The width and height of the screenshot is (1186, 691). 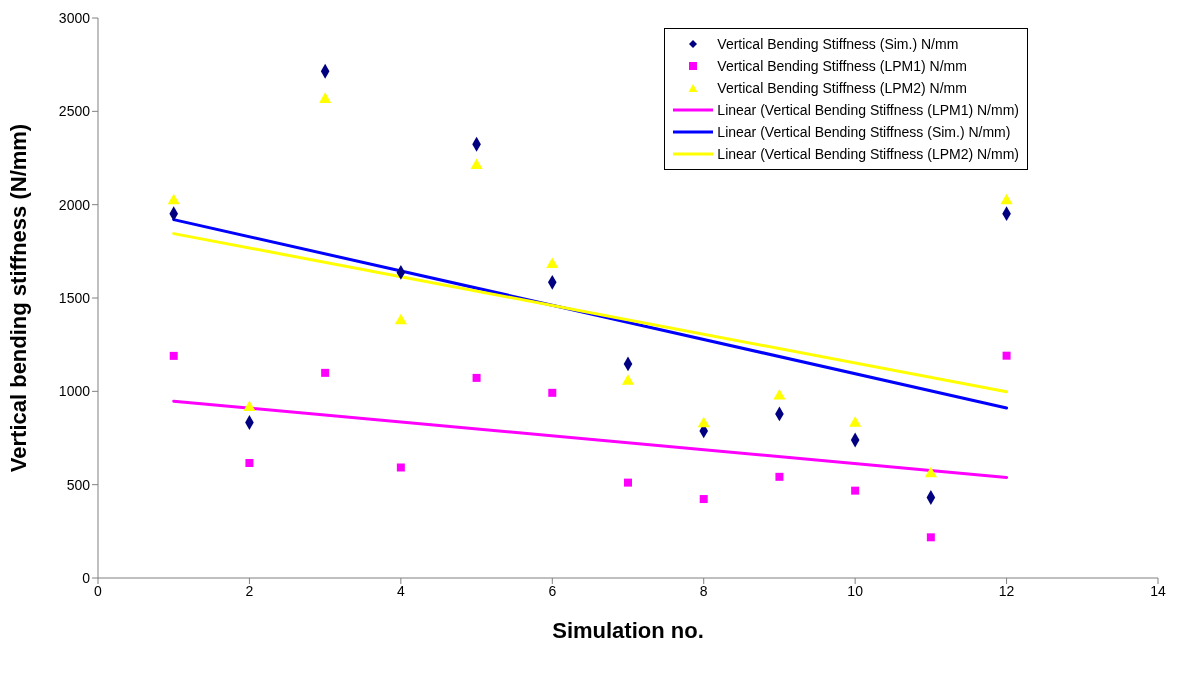 I want to click on legend-label: Linear (Vertical Bending Stiffness (Sim.) N/mm), so click(x=864, y=132).